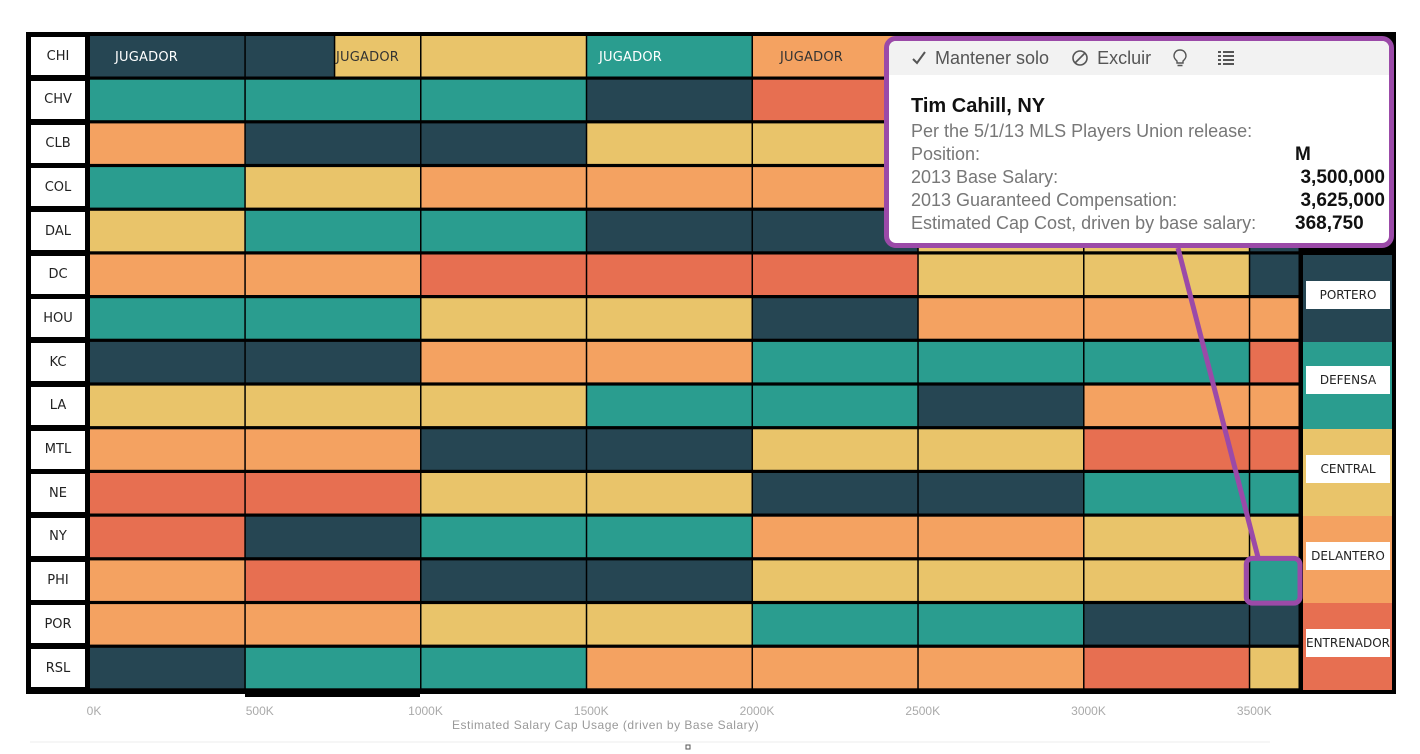 The image size is (1420, 754). What do you see at coordinates (58, 580) in the screenshot?
I see `team-label-phi: PHI` at bounding box center [58, 580].